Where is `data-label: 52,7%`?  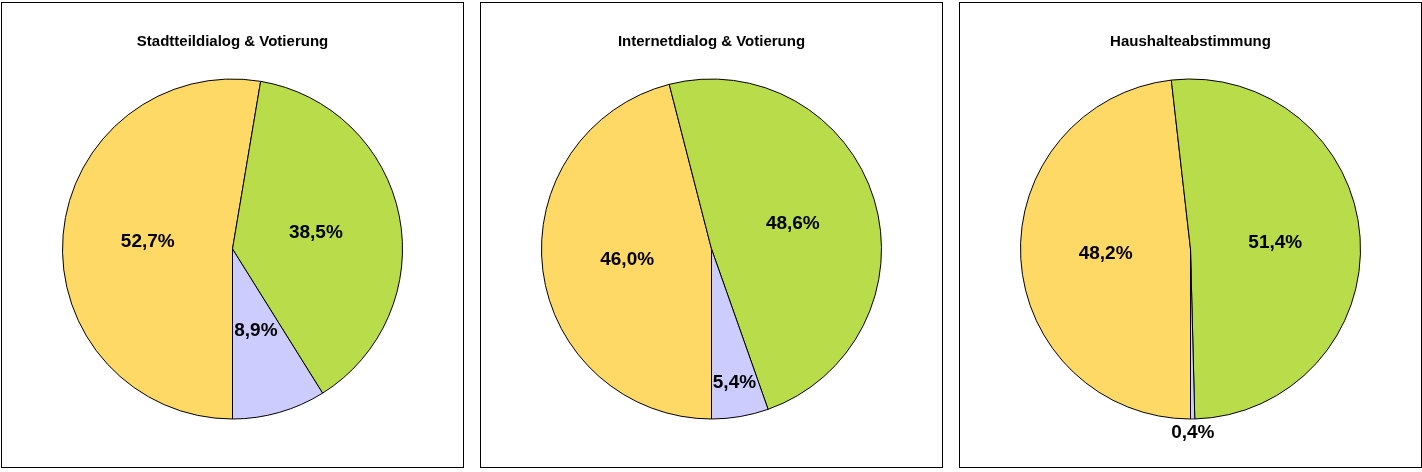
data-label: 52,7% is located at coordinates (147, 241).